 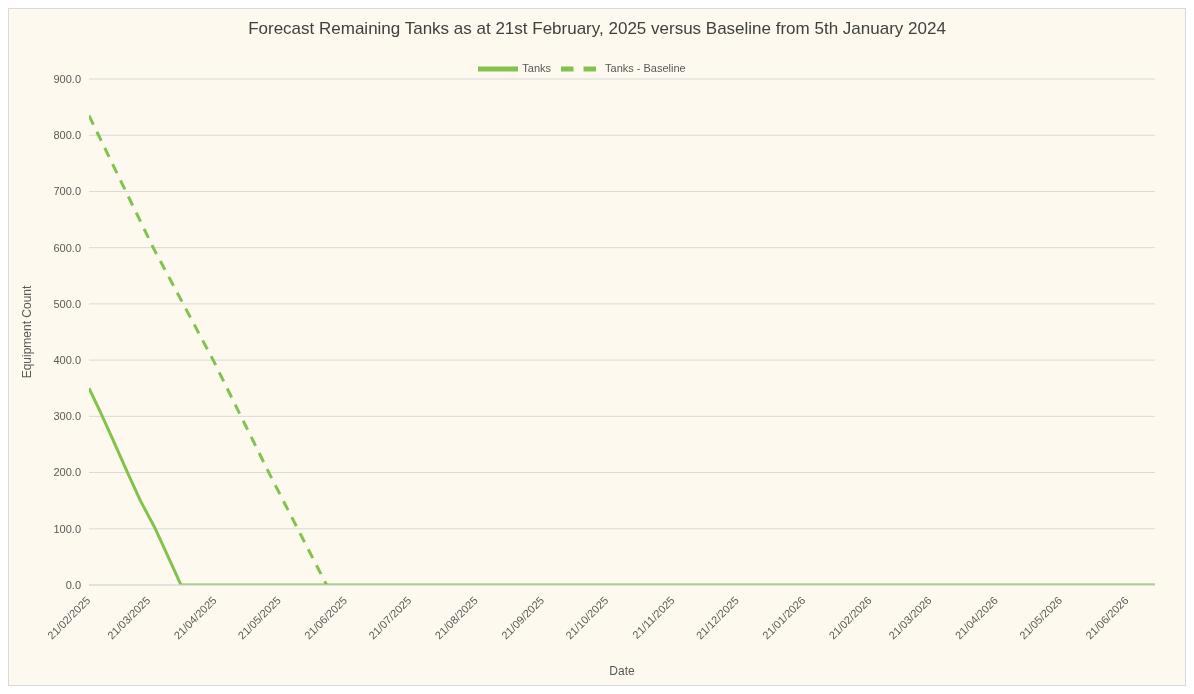 I want to click on y-tick-label: 400.0, so click(x=67, y=360).